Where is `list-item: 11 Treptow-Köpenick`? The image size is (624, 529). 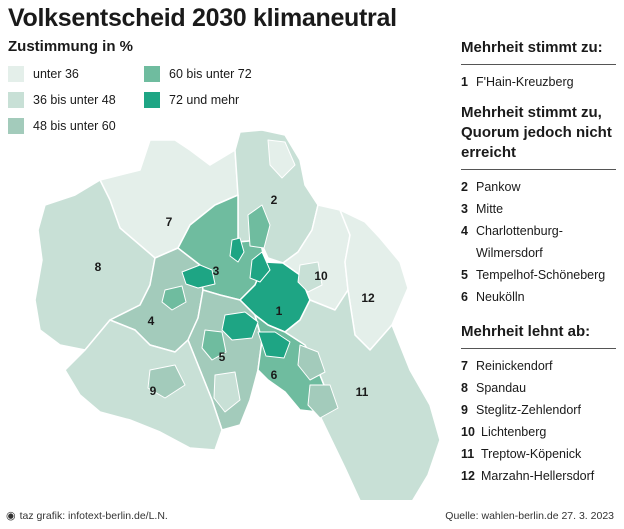
list-item: 11 Treptow-Köpenick is located at coordinates (521, 454).